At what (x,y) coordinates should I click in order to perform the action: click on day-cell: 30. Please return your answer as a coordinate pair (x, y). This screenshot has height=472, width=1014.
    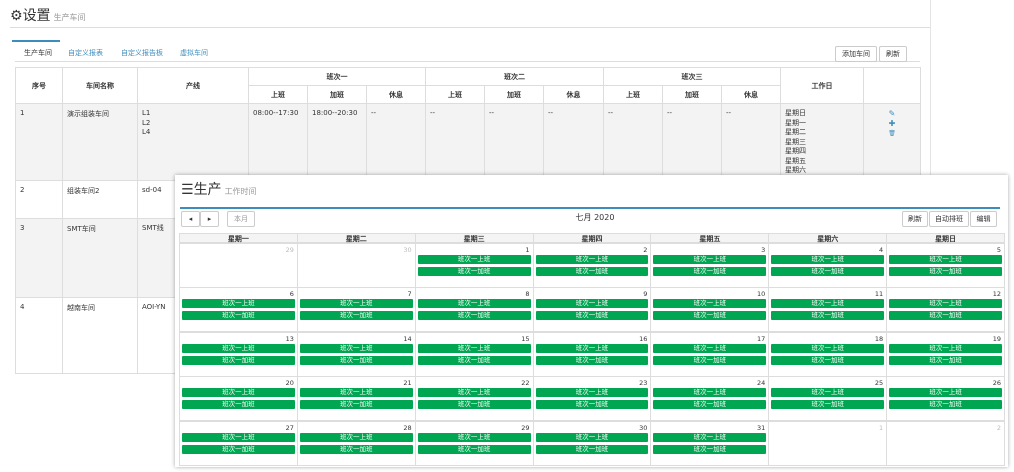
    Looking at the image, I should click on (356, 265).